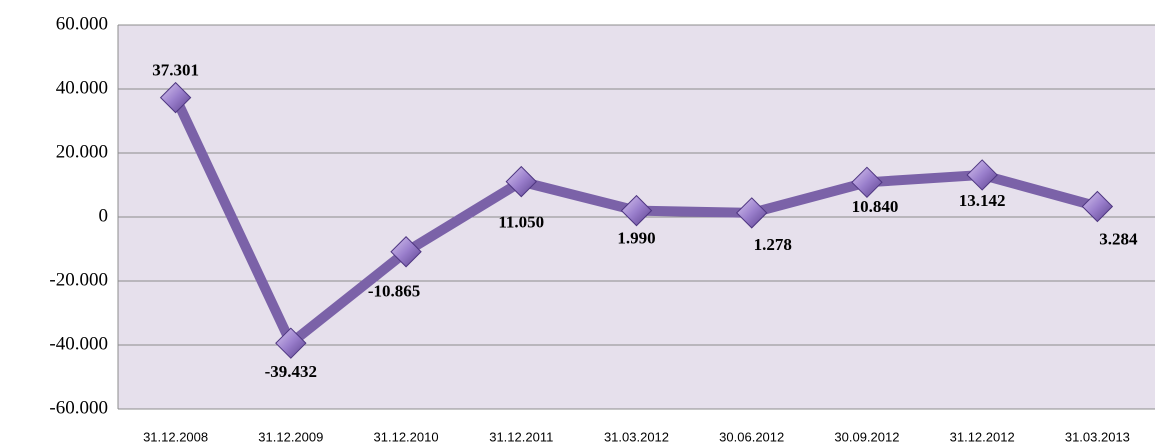  Describe the element at coordinates (104, 215) in the screenshot. I see `y-tick-label: 0` at that location.